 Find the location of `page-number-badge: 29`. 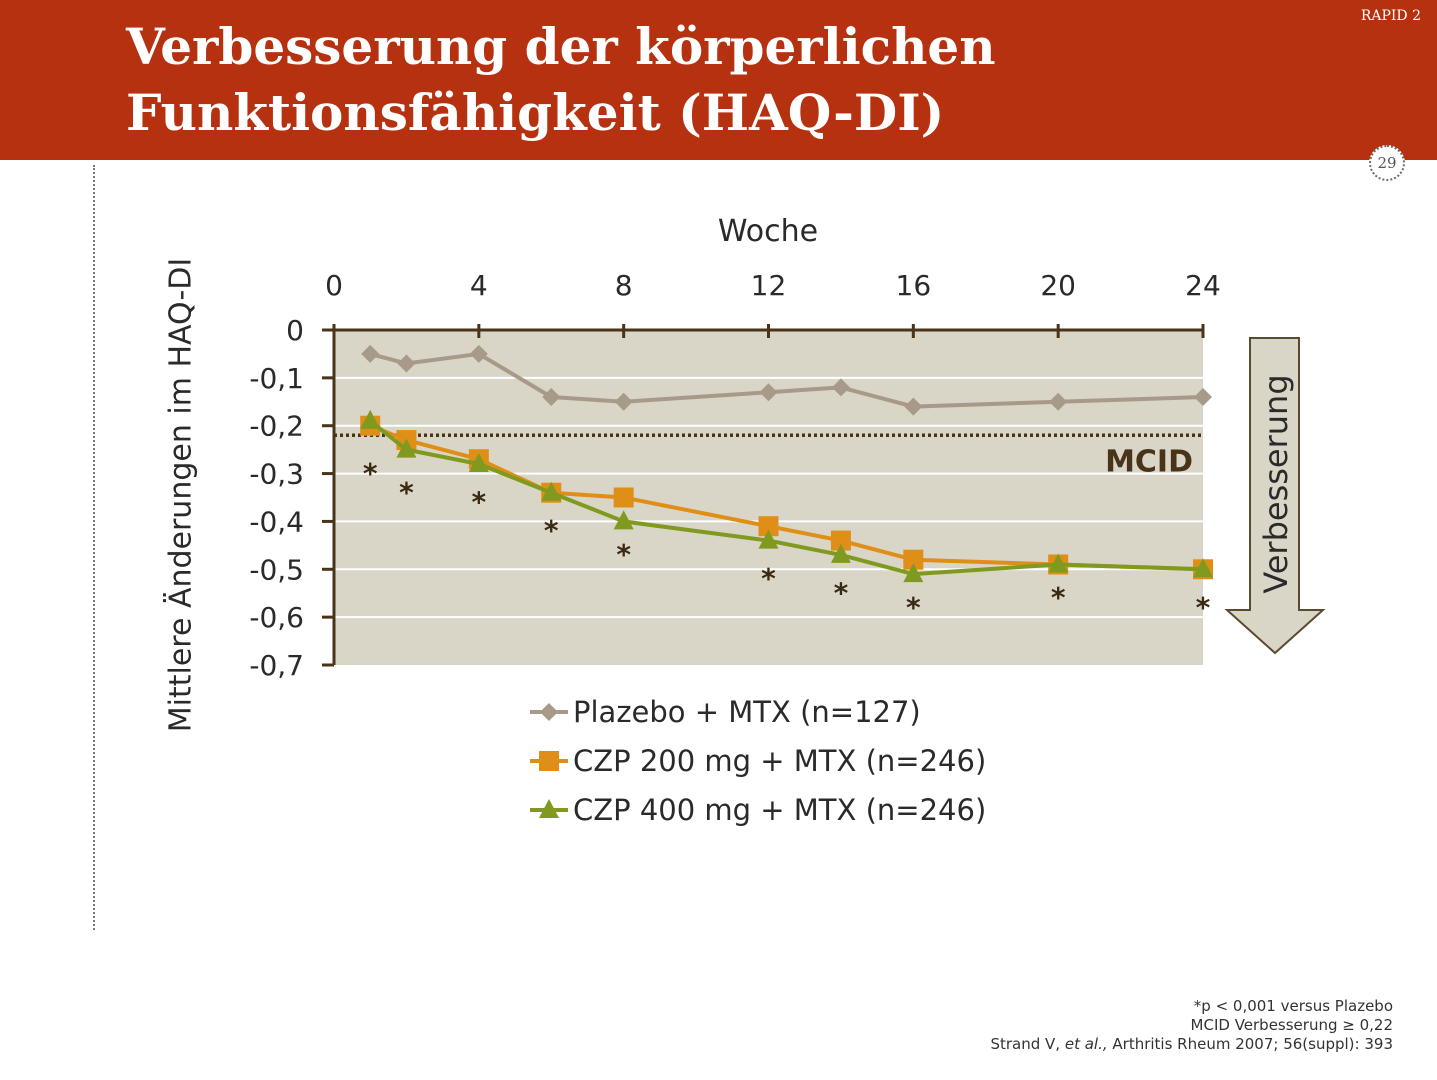

page-number-badge: 29 is located at coordinates (1387, 163).